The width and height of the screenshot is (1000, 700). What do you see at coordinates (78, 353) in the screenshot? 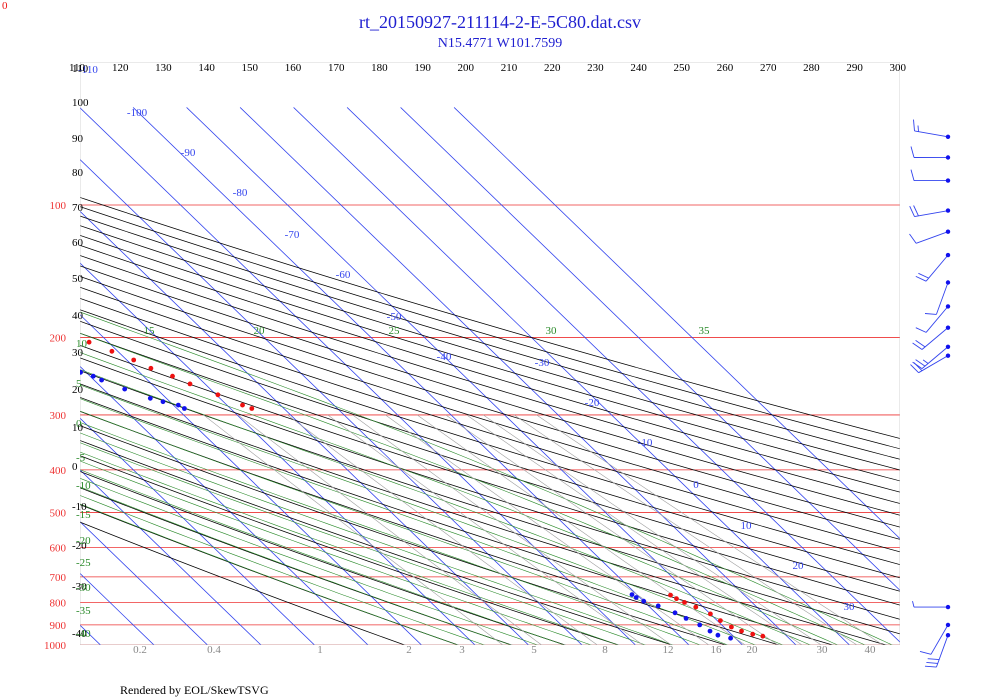
I see `height-label: 30` at bounding box center [78, 353].